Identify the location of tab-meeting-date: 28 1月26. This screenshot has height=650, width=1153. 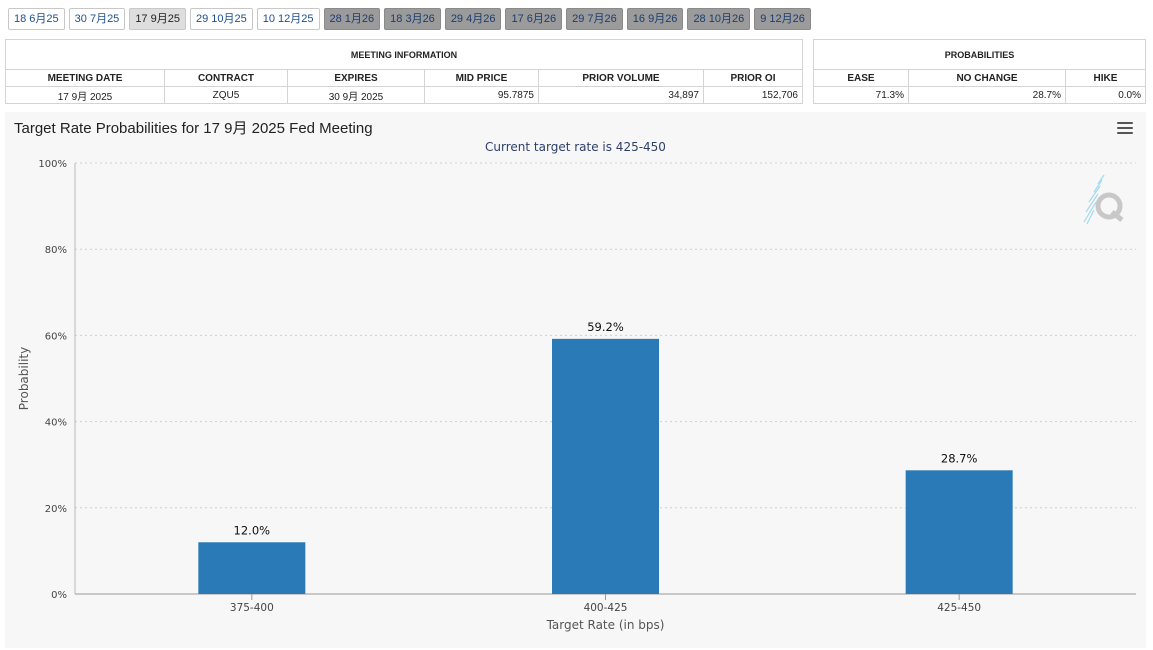
(352, 19).